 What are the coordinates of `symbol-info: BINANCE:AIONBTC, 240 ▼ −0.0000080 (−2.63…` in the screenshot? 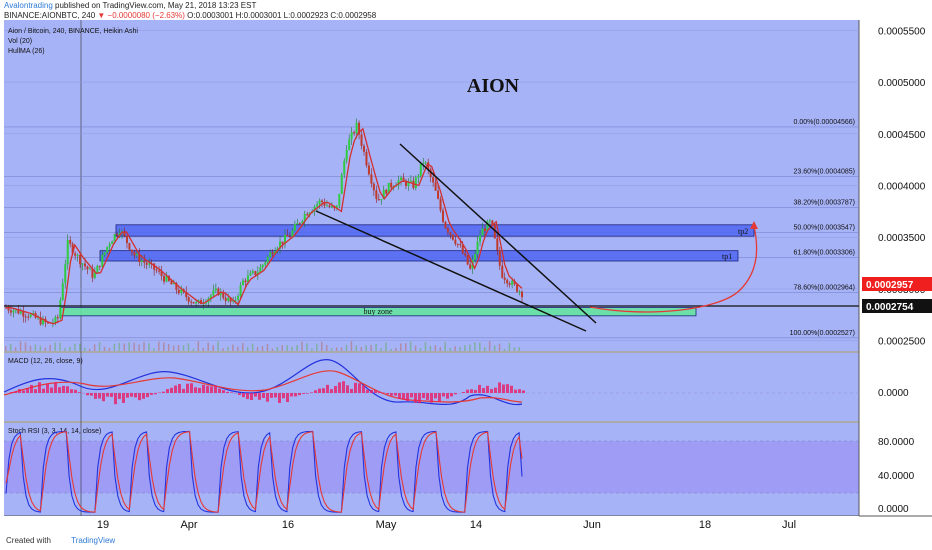 It's located at (190, 15).